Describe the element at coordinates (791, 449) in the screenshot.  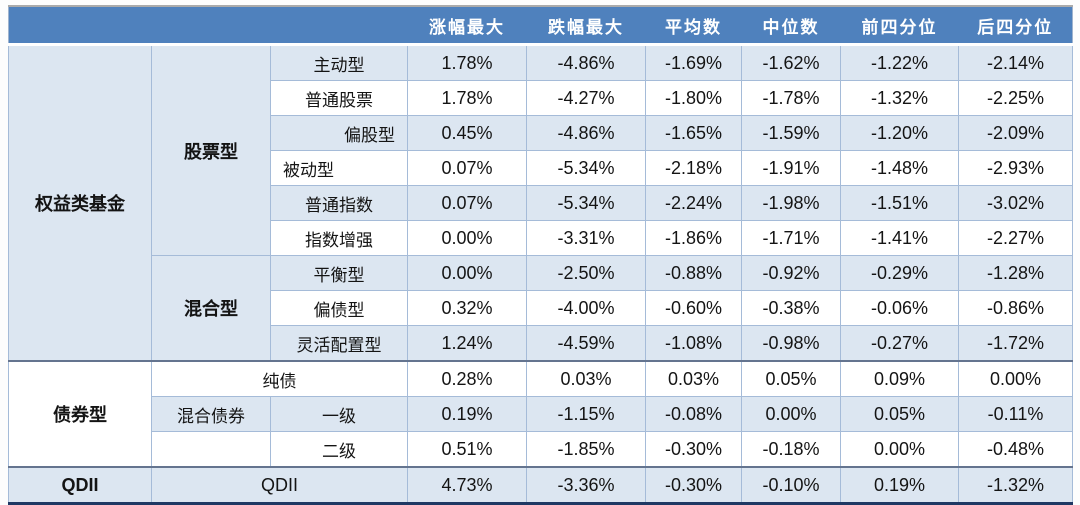
I see `value-cell: -0.18%` at that location.